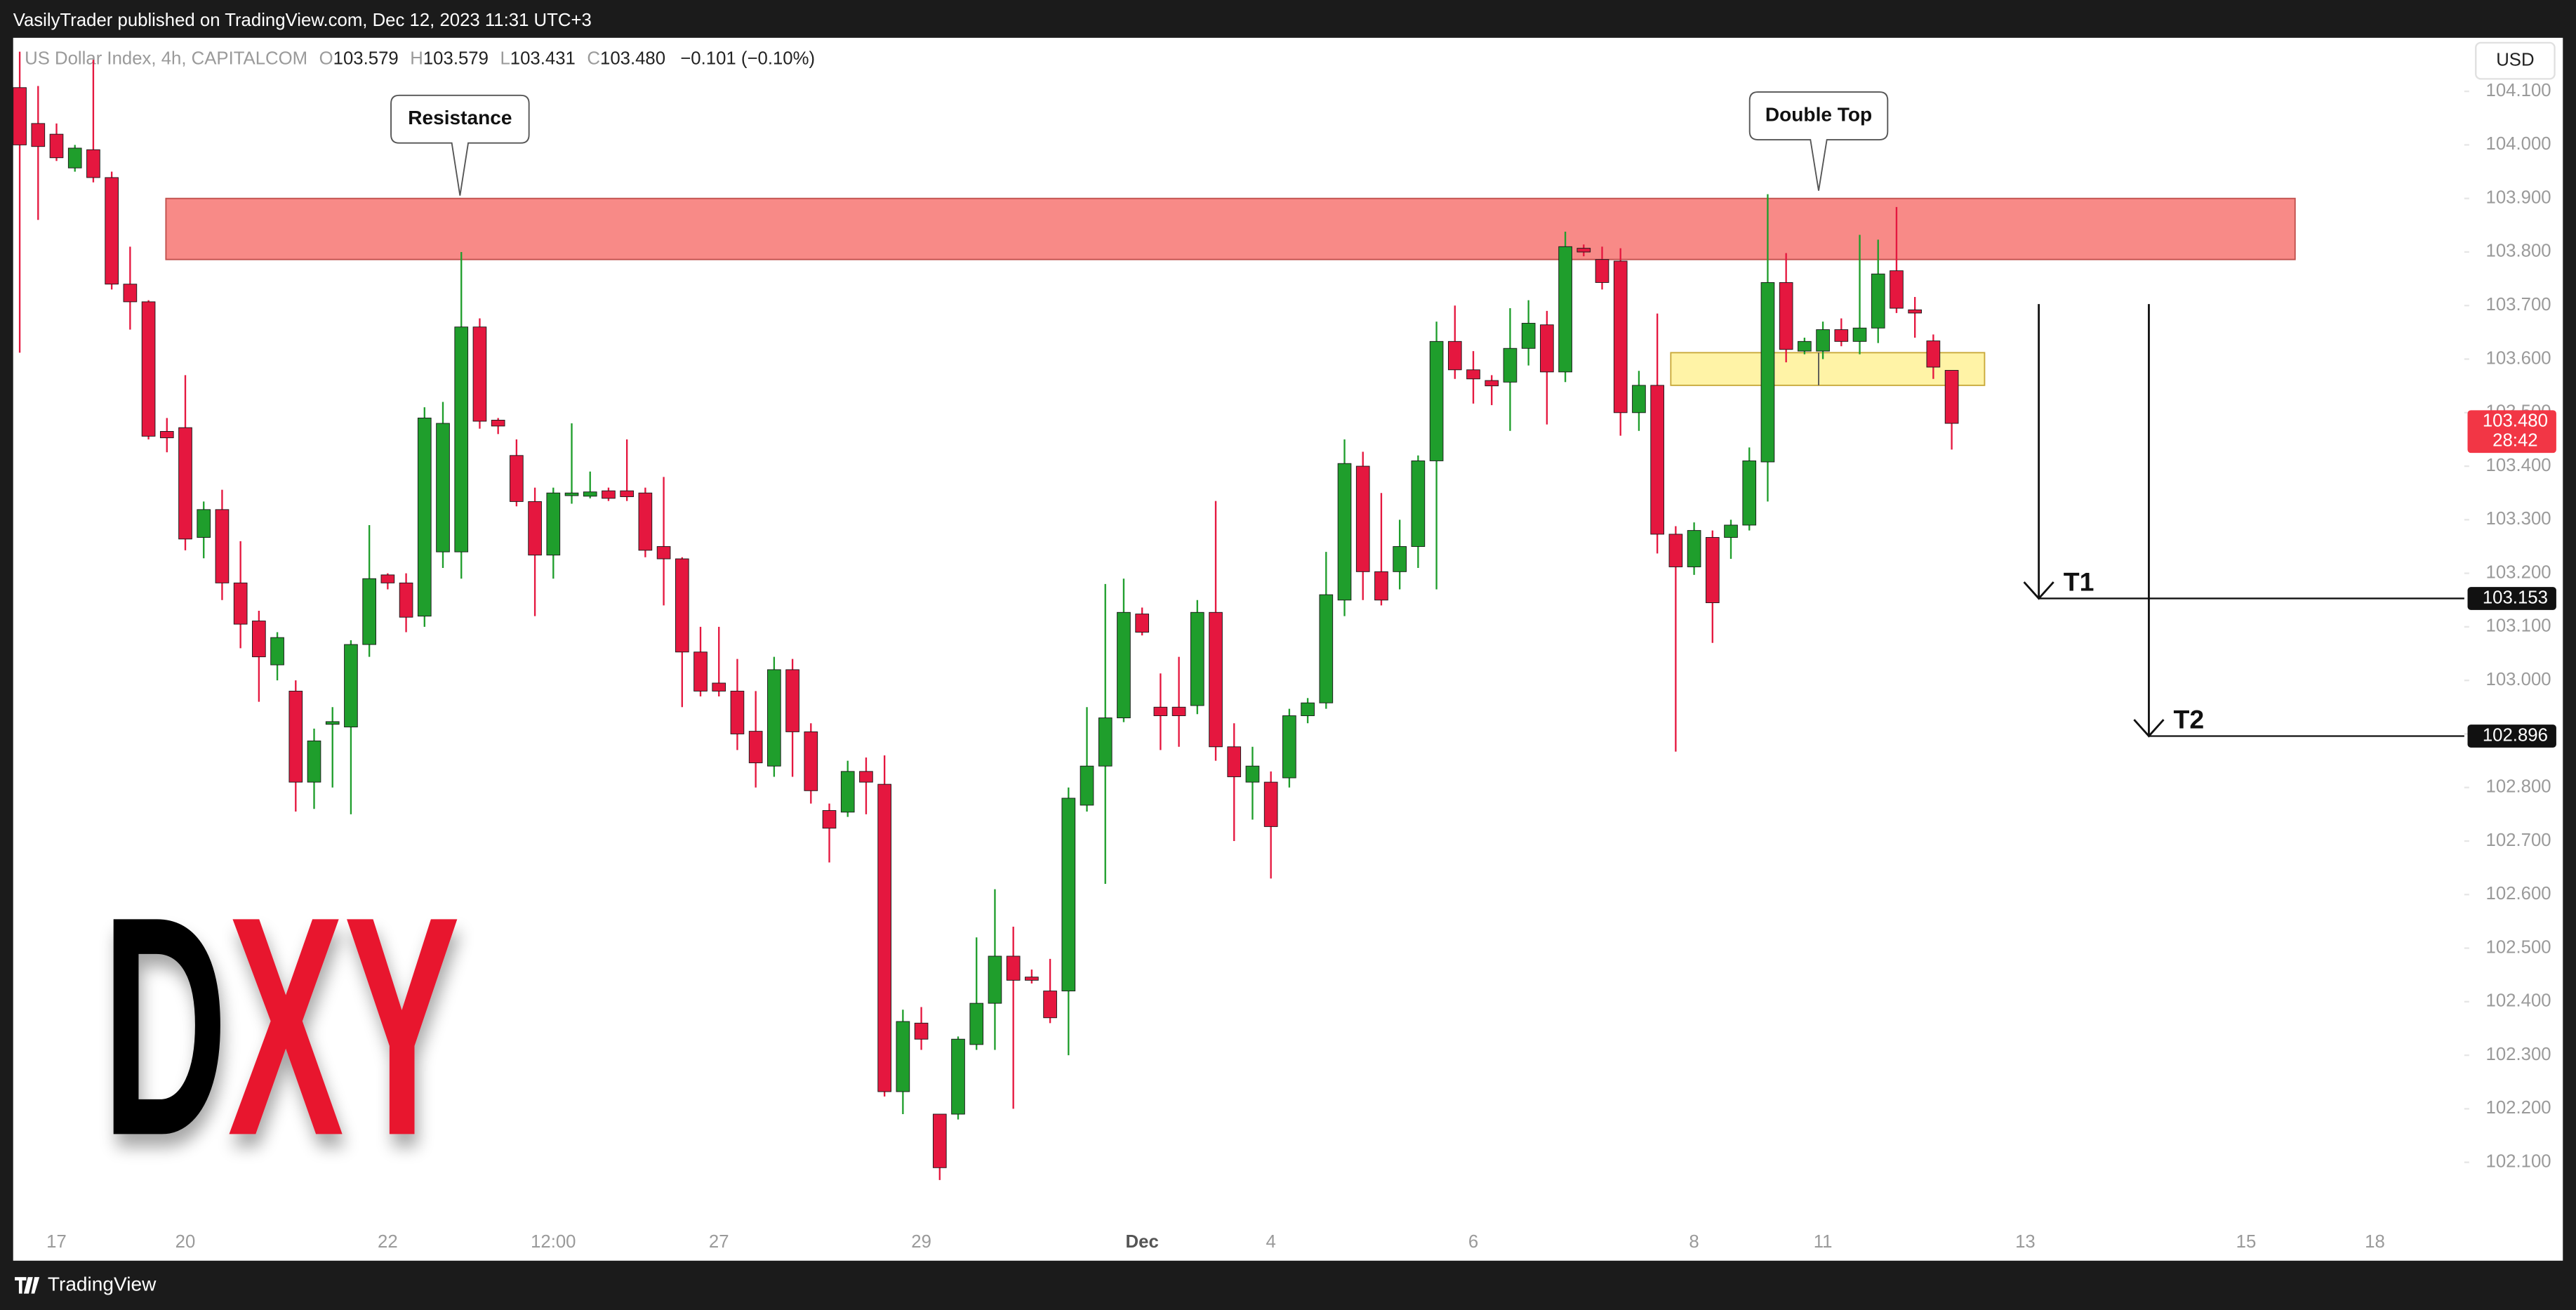 This screenshot has height=1310, width=2576. I want to click on y-tick-label: 103.700, so click(2519, 305).